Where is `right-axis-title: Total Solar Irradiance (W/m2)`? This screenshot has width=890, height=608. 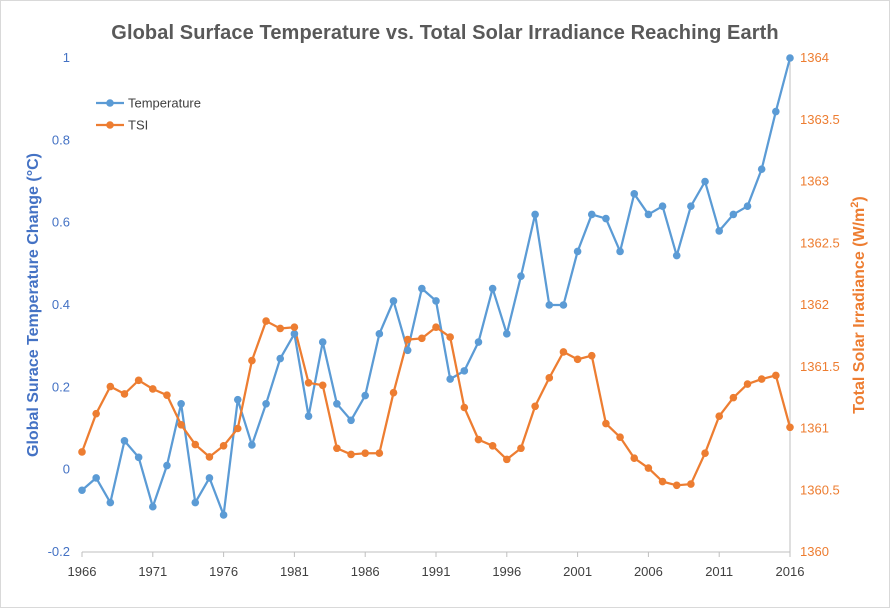
right-axis-title: Total Solar Irradiance (W/m2) is located at coordinates (858, 304).